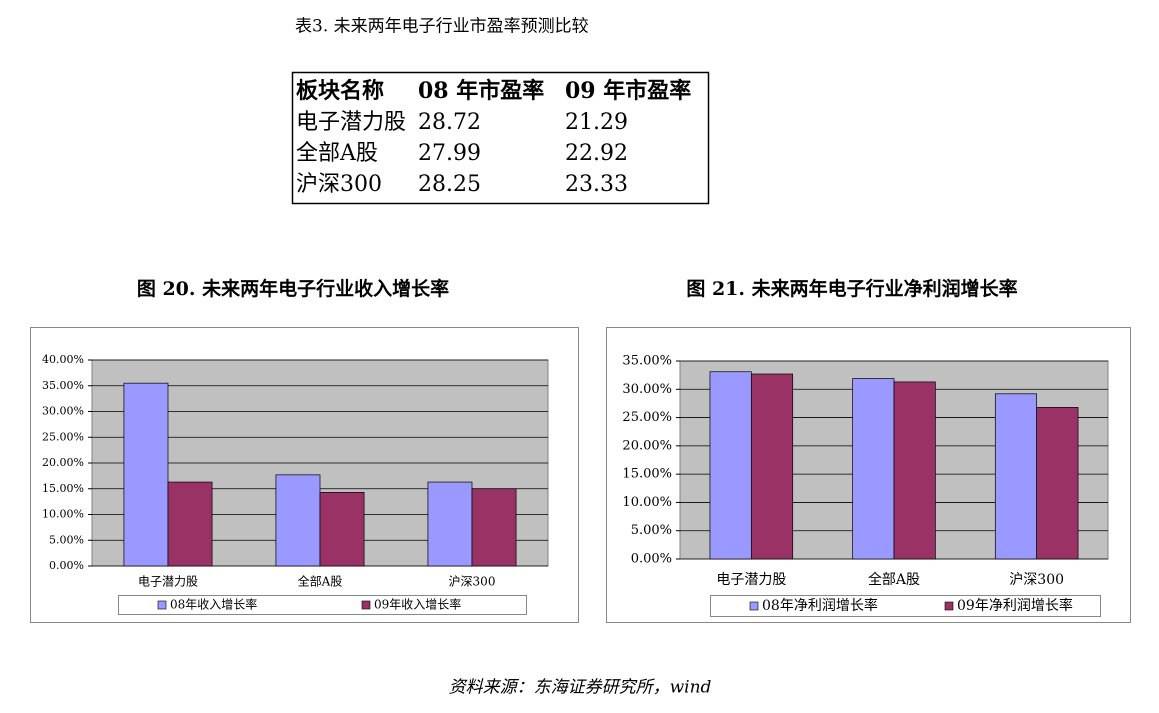 The image size is (1159, 713). Describe the element at coordinates (596, 184) in the screenshot. I see `table-cell: 23.33` at that location.